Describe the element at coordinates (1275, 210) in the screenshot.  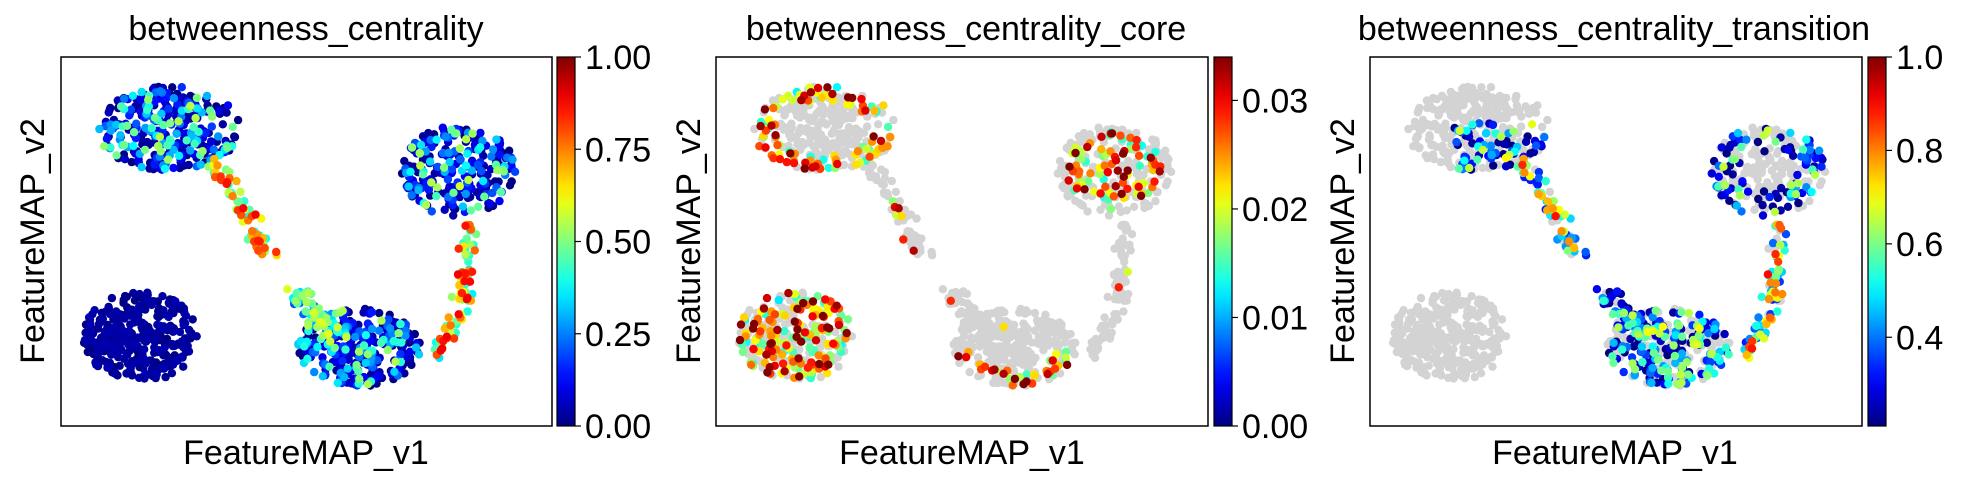
I see `colorbar-tick-label: 0.02` at that location.